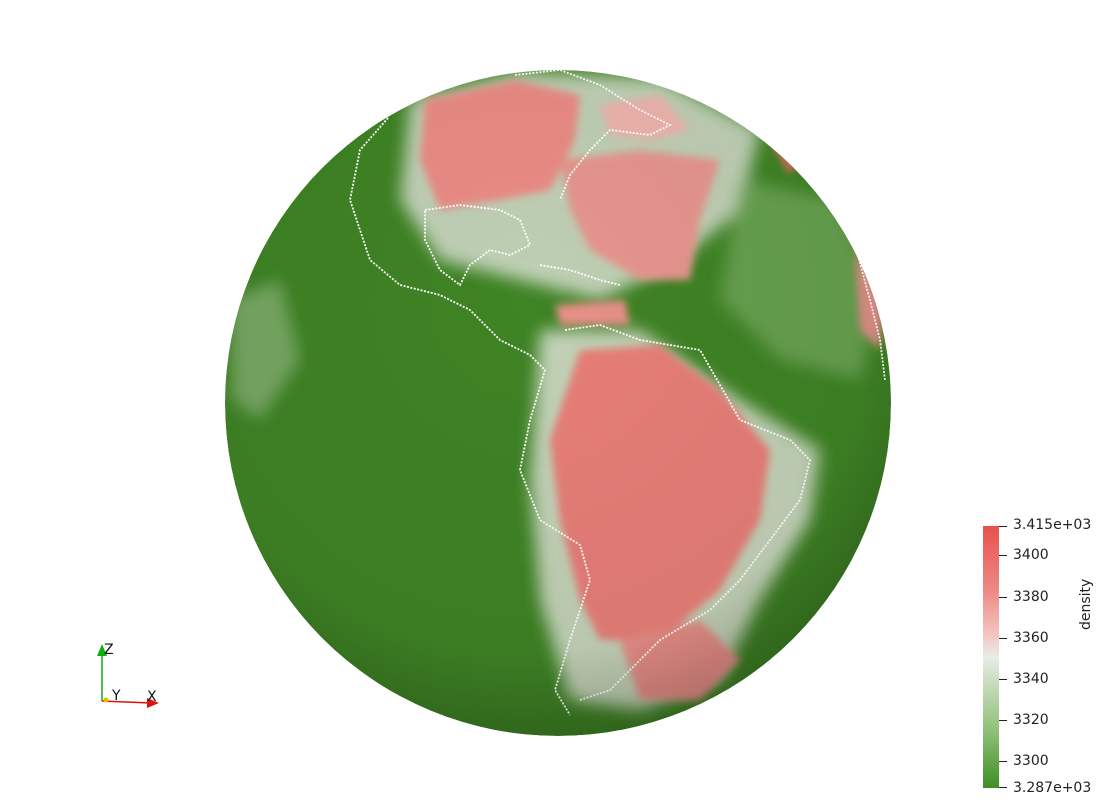 The height and width of the screenshot is (802, 1117). Describe the element at coordinates (1031, 720) in the screenshot. I see `colorbar-tick-label: 3320` at that location.